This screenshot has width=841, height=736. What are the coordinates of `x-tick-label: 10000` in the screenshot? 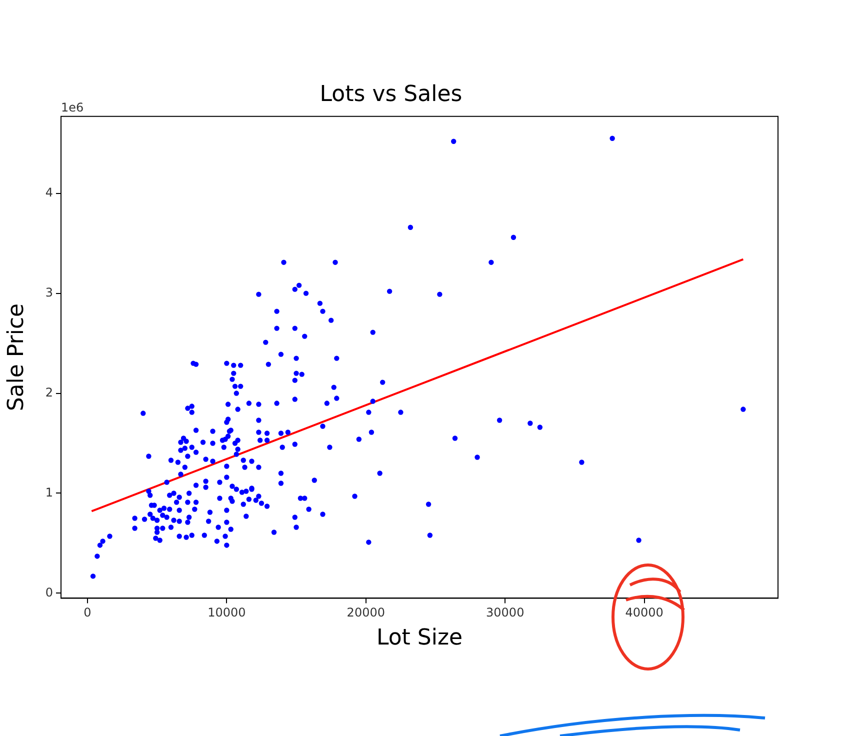 It's located at (227, 613).